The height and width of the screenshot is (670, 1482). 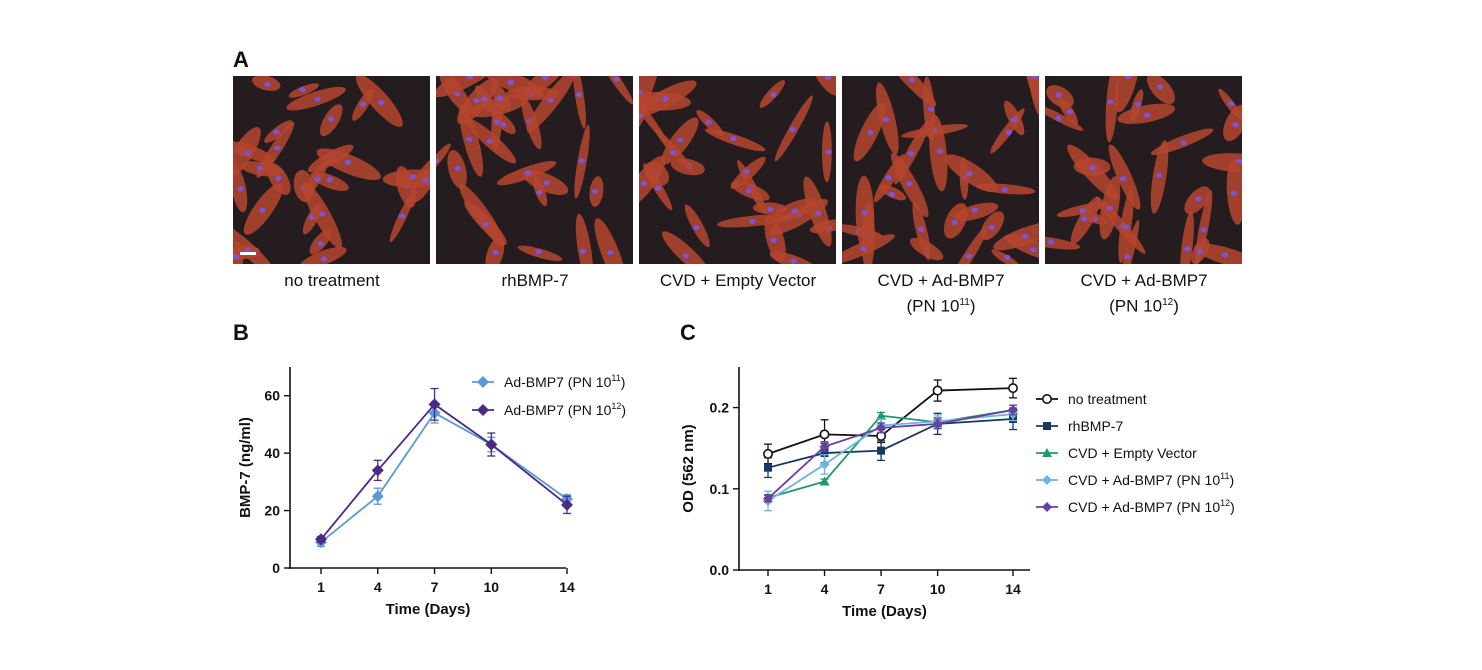 I want to click on micrograph-label: CVD + Empty Vector, so click(x=738, y=281).